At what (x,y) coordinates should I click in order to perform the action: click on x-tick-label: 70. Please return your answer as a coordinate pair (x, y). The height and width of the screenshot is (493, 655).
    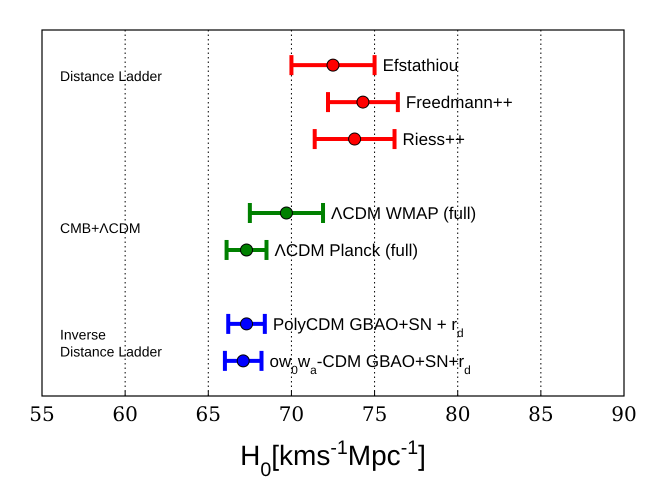
    Looking at the image, I should click on (291, 414).